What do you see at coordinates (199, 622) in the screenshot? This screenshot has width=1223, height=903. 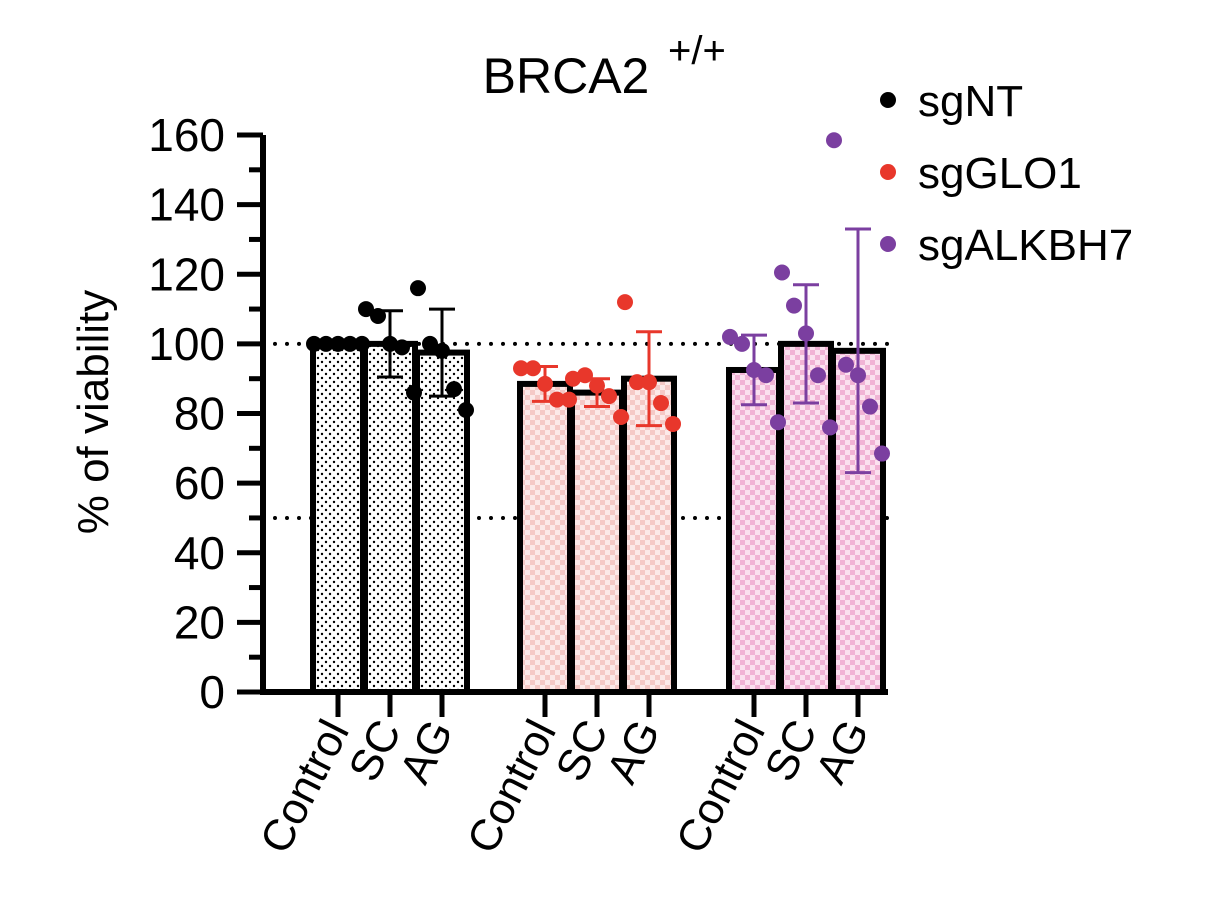 I see `y-tick-label: 20` at bounding box center [199, 622].